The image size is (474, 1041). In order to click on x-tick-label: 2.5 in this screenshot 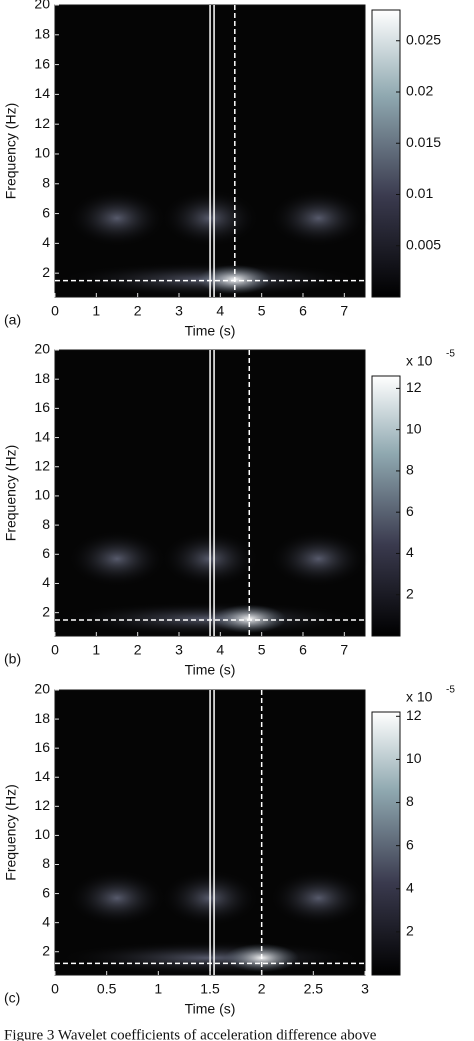, I will do `click(314, 989)`.